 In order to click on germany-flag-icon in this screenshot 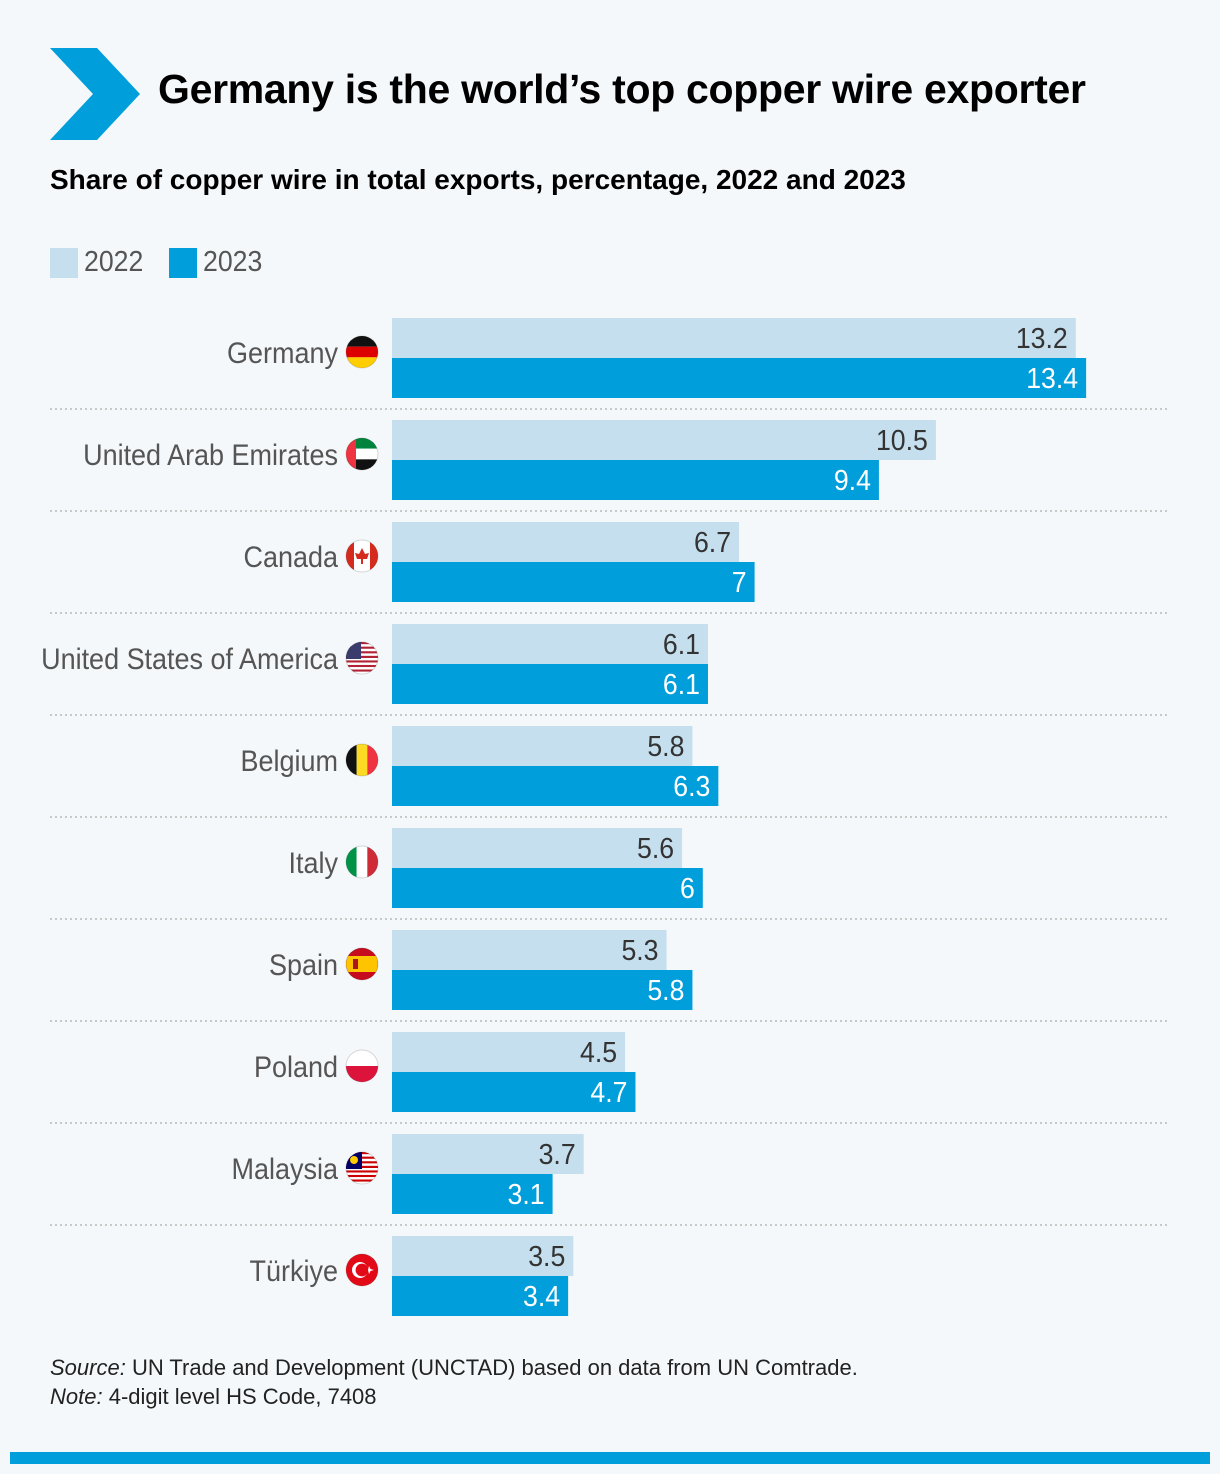, I will do `click(362, 352)`.